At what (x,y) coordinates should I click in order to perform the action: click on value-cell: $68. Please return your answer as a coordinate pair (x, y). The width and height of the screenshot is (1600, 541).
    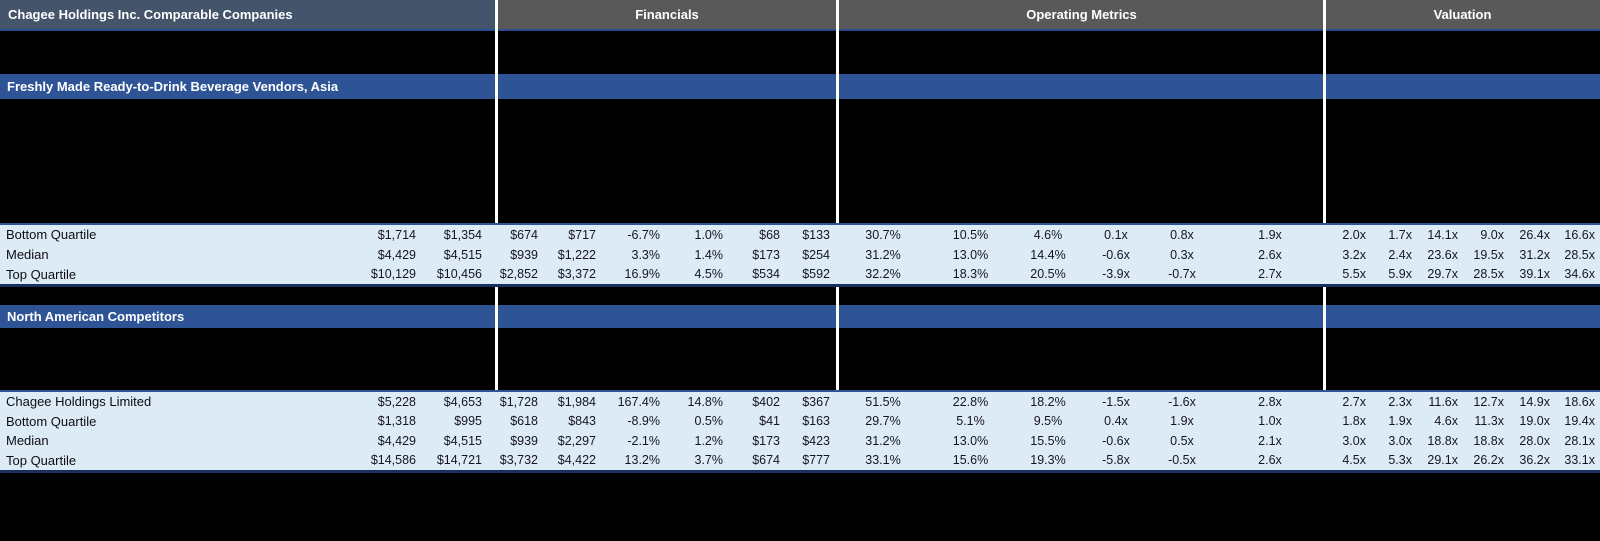
    Looking at the image, I should click on (769, 234).